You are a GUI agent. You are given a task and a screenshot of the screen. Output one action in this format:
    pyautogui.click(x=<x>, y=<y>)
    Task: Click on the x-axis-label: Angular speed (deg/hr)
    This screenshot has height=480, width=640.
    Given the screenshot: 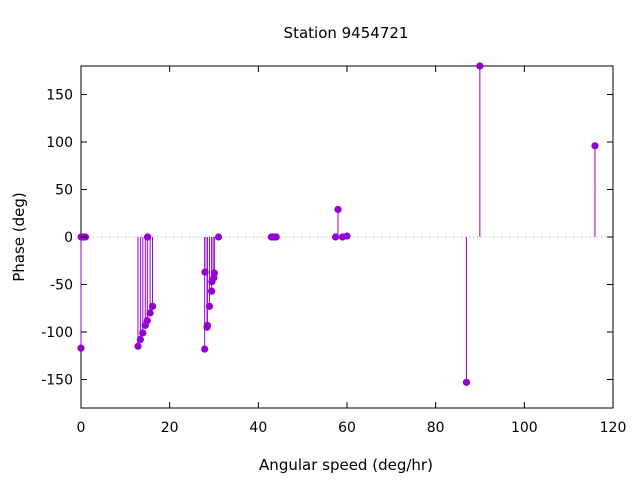 What is the action you would take?
    pyautogui.click(x=346, y=465)
    